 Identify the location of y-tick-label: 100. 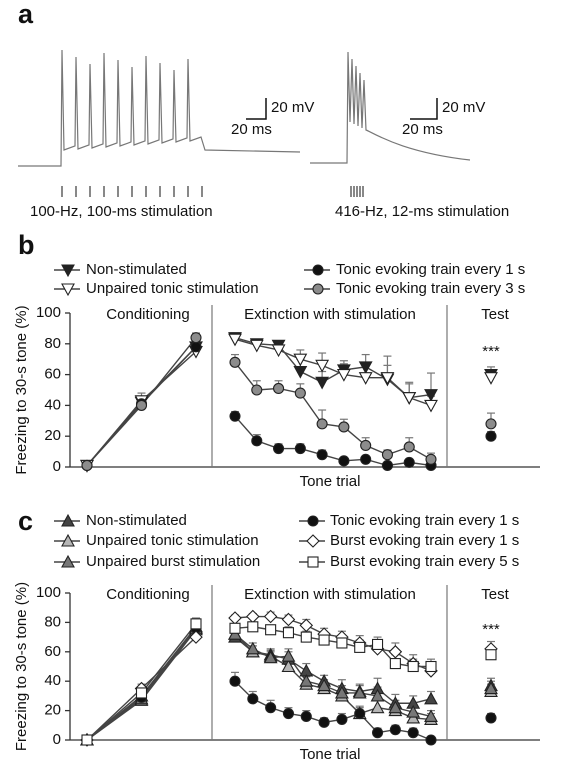
(48, 312).